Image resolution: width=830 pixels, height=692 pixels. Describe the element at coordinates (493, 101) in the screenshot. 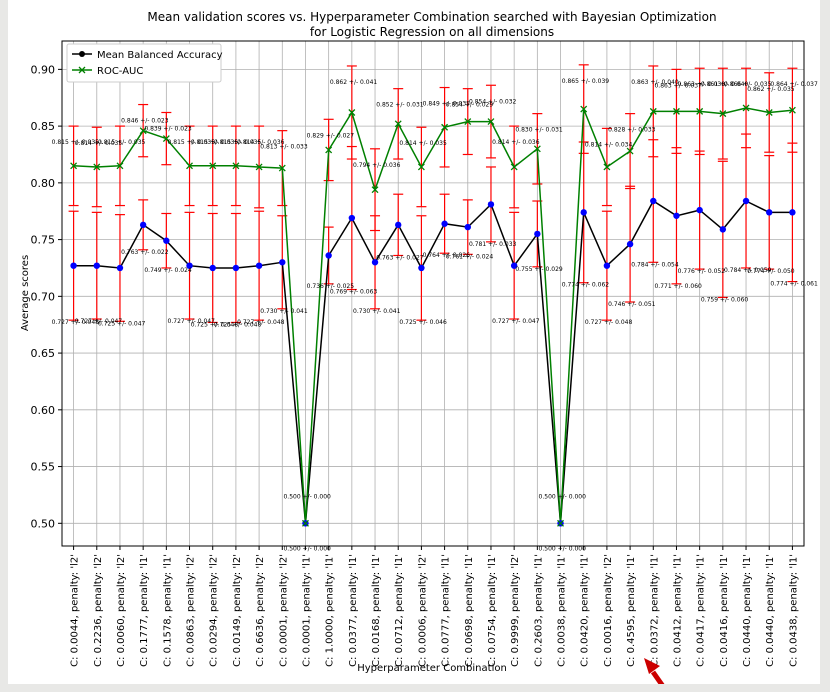

I see `data-label-roc-auc: 0.854 +/- 0.032` at that location.